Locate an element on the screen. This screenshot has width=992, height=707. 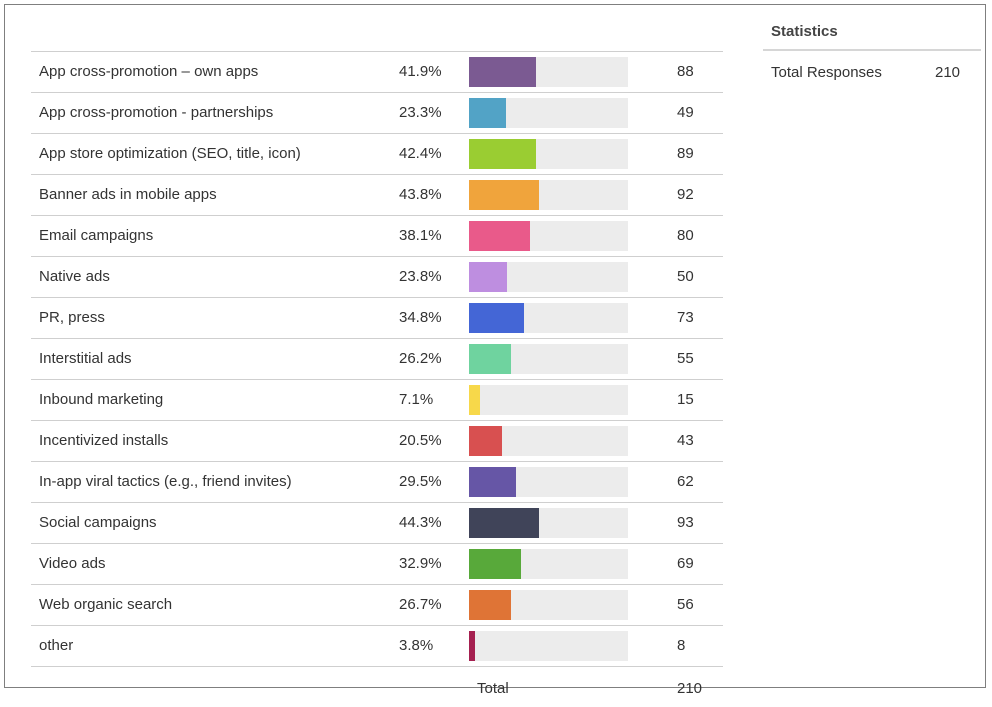
total-responses-label: Total Responses is located at coordinates (826, 72).